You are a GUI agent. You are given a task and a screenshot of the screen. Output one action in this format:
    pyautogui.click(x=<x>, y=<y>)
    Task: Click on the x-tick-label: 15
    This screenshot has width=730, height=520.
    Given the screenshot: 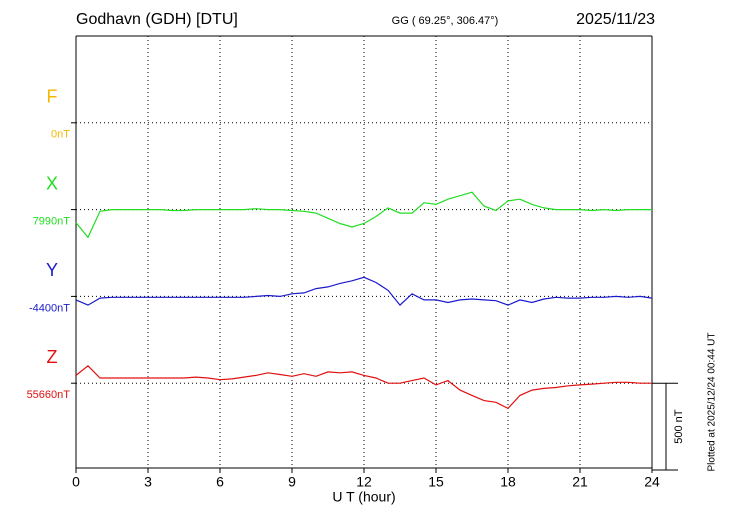 What is the action you would take?
    pyautogui.click(x=436, y=482)
    